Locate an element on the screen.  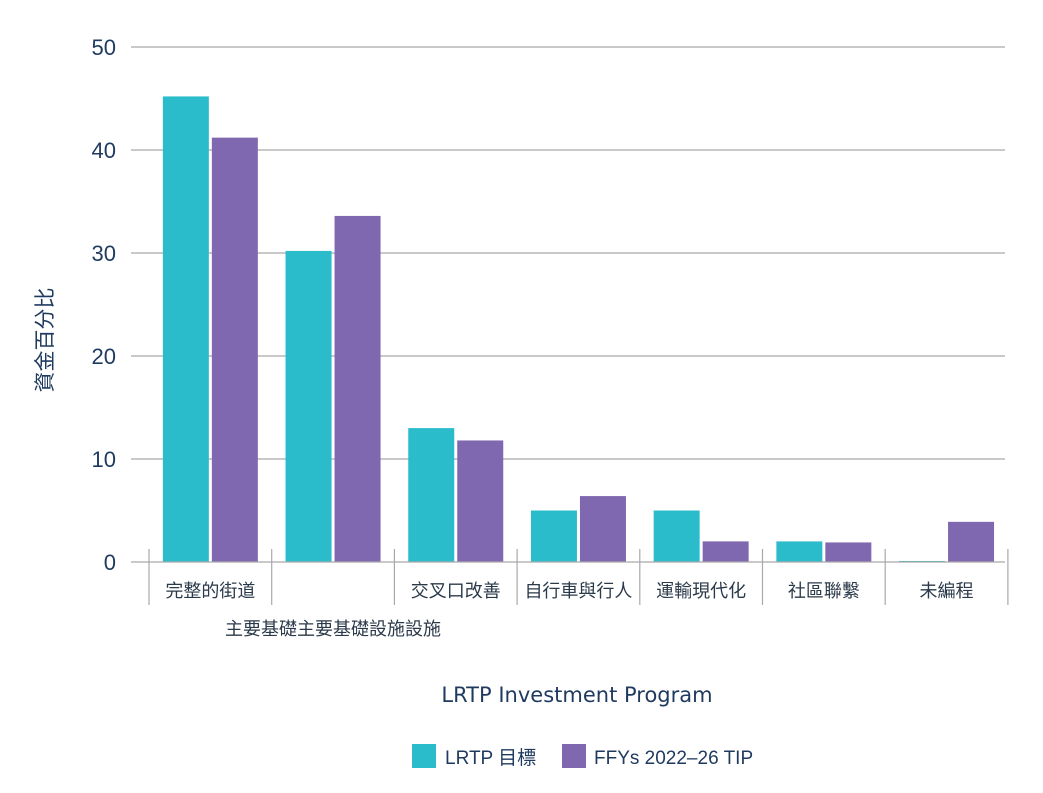
x-tick-label: 主要基礎主要基礎設施設施 is located at coordinates (333, 629).